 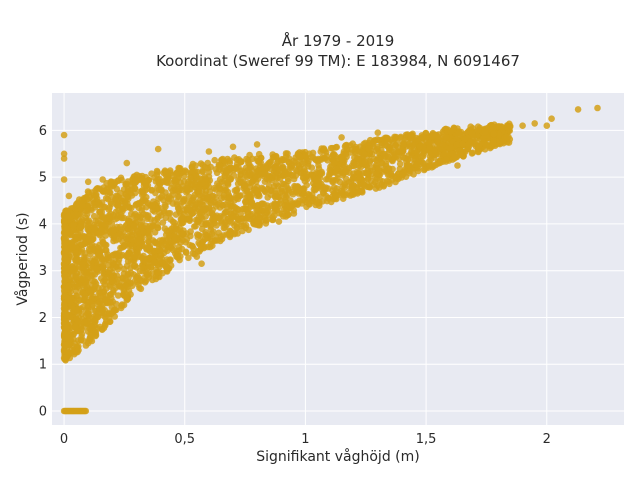 I want to click on x-axis-ticks: 0 0,5 1 1,5 2, so click(x=305, y=439).